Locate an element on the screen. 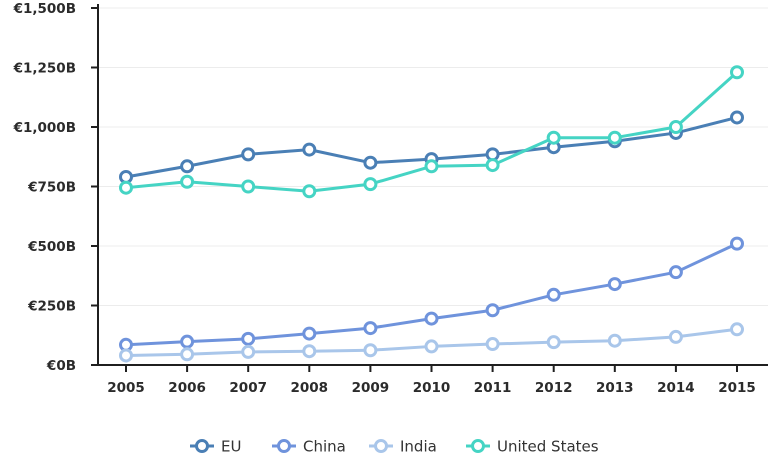 The image size is (780, 470). y-tick-label: €750B is located at coordinates (51, 188).